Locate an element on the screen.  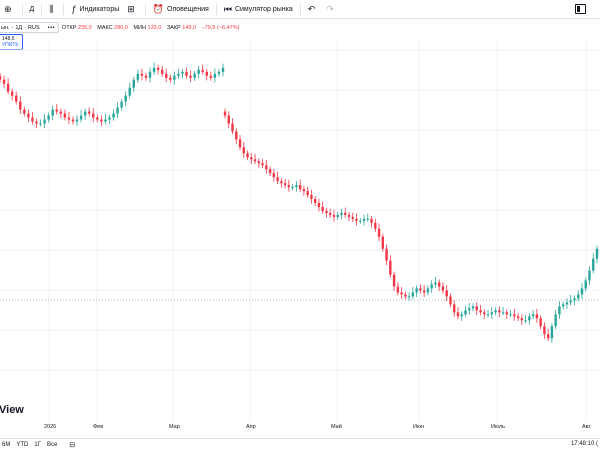
indicators-label: Индикаторы is located at coordinates (99, 9).